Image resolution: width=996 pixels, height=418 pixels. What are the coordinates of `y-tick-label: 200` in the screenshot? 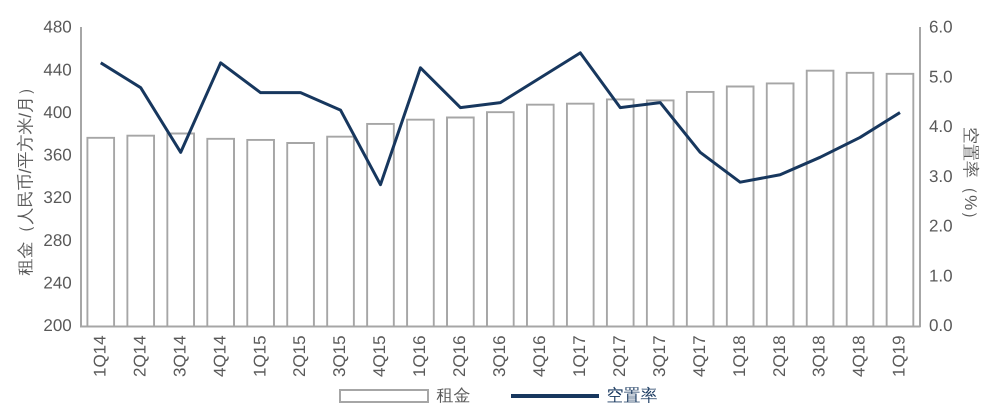 It's located at (57, 326).